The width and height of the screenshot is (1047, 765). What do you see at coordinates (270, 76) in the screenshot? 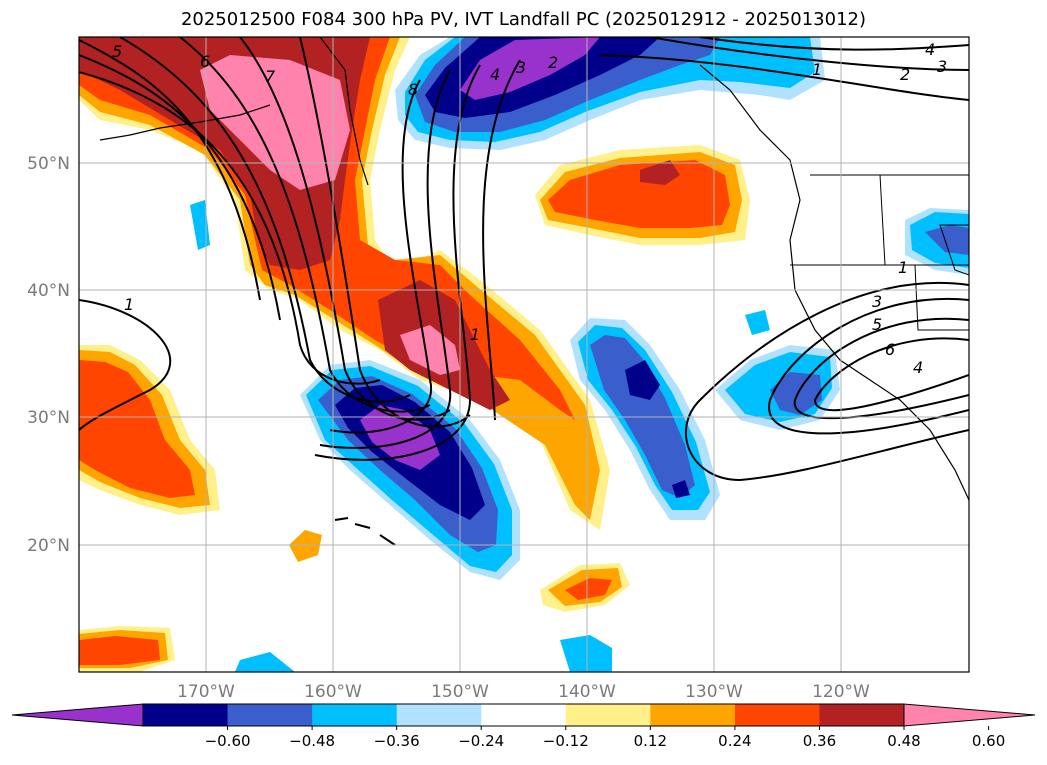
I see `svg-text: 7` at bounding box center [270, 76].